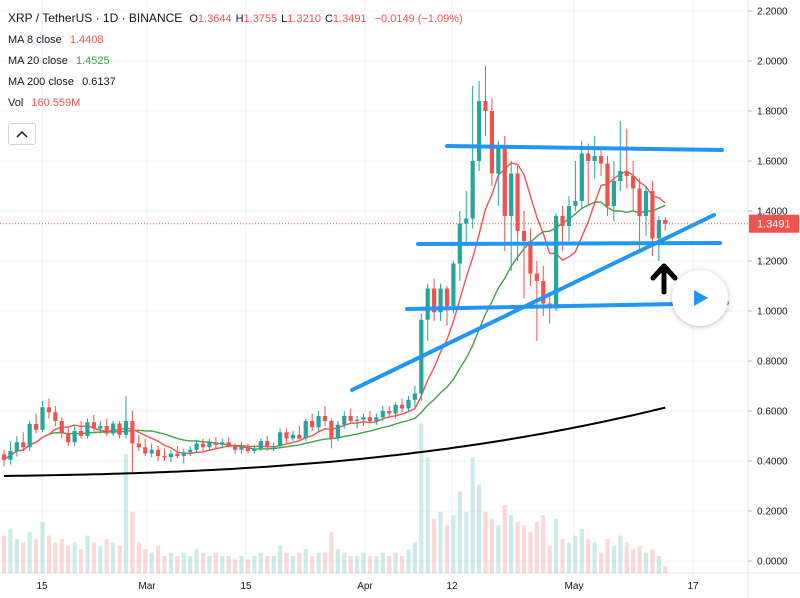  Describe the element at coordinates (584, 148) in the screenshot. I see `resistance-line` at that location.